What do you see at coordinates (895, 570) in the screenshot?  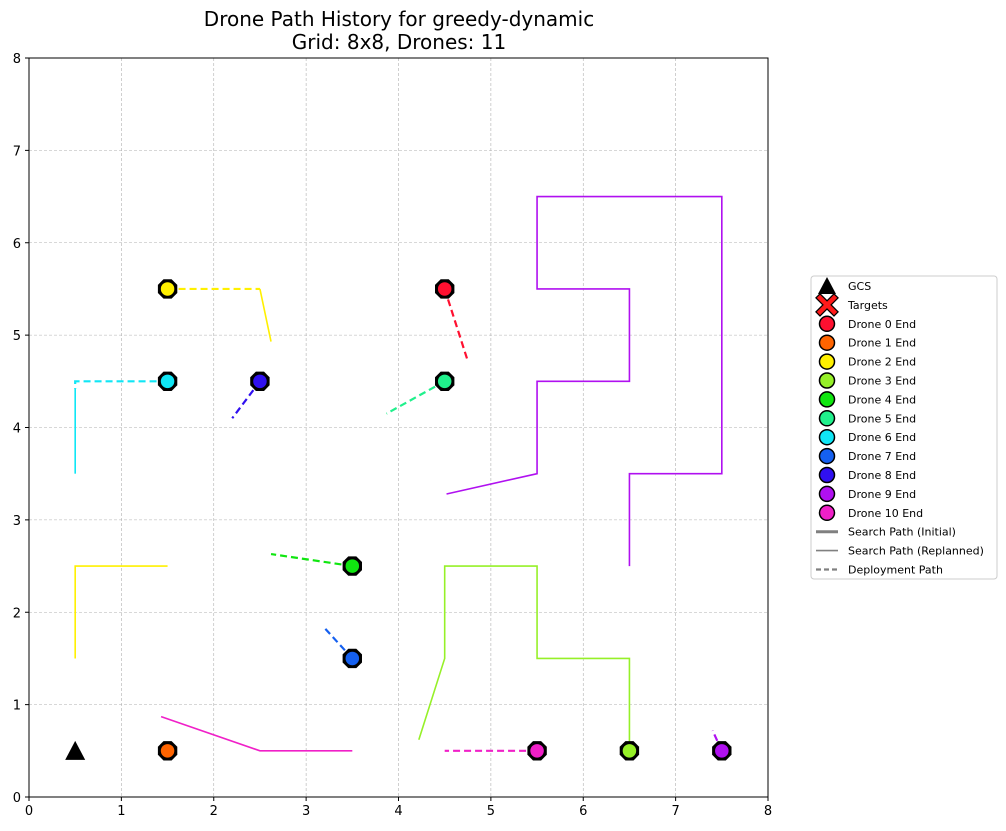 I see `legend-deployment-label: Deployment Path` at bounding box center [895, 570].